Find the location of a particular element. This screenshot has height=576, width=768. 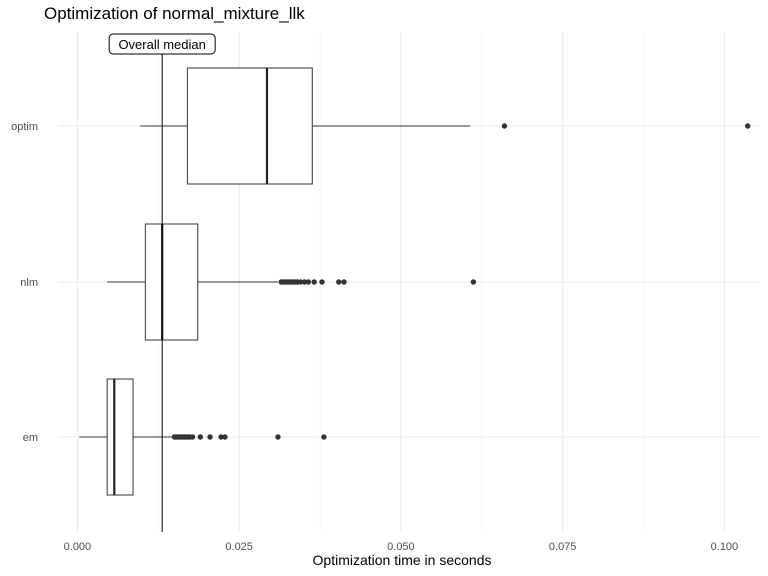

y-tick-label-em: em is located at coordinates (30, 438).